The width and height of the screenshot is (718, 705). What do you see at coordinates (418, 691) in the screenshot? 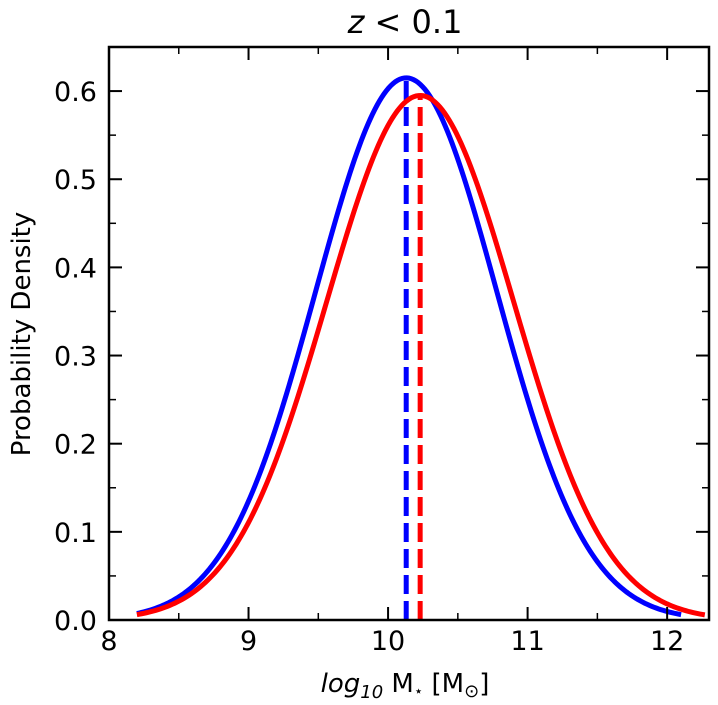
I see `x-label-star: ⋆` at bounding box center [418, 691].